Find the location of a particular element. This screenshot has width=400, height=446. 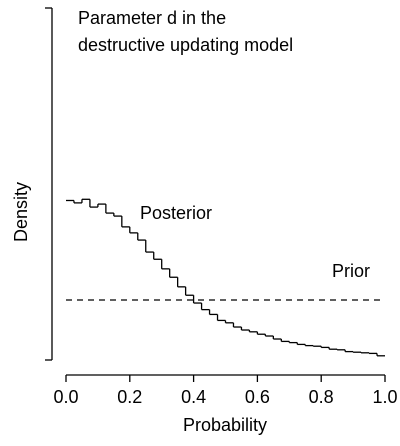

x-tick-label: 0.8 is located at coordinates (321, 397).